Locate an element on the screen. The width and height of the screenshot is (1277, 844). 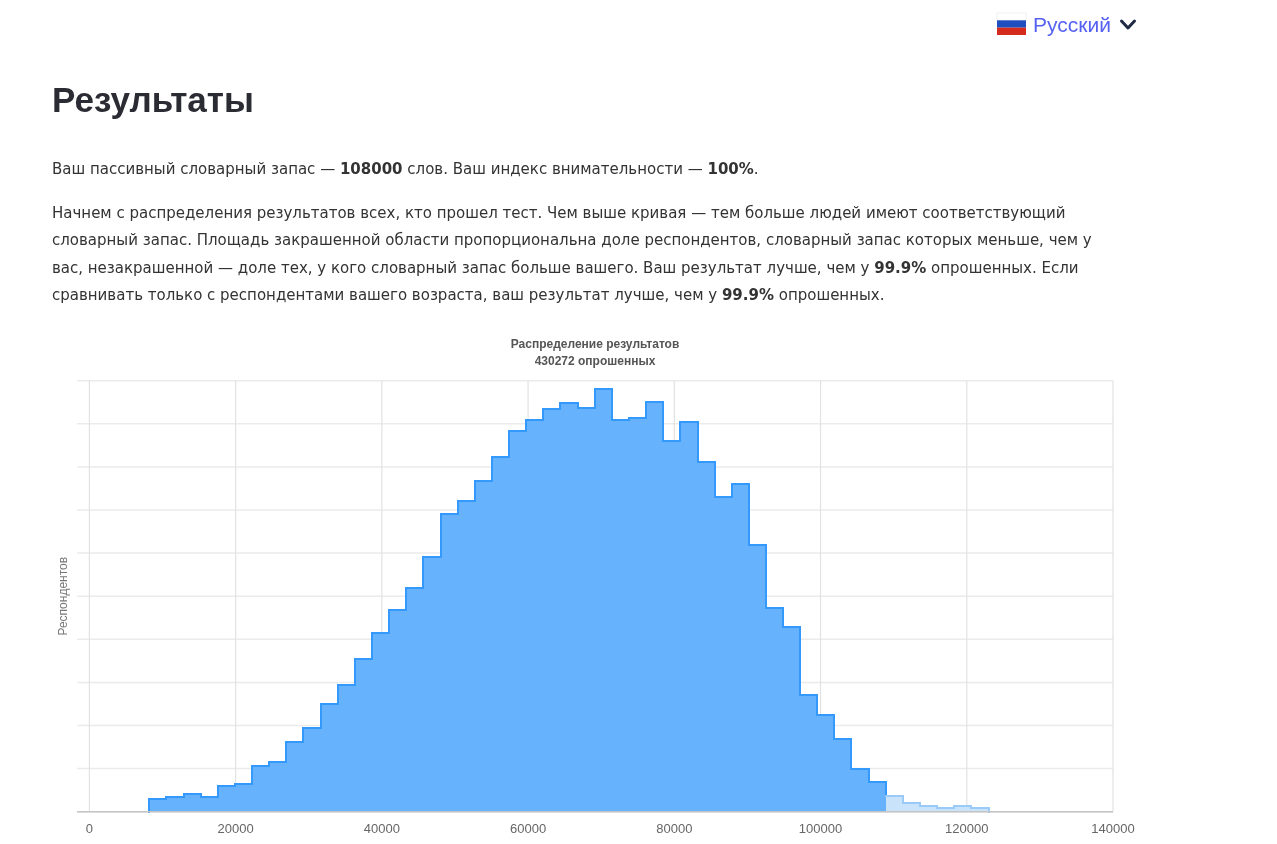
x-tick-label: 140000 is located at coordinates (1113, 828).